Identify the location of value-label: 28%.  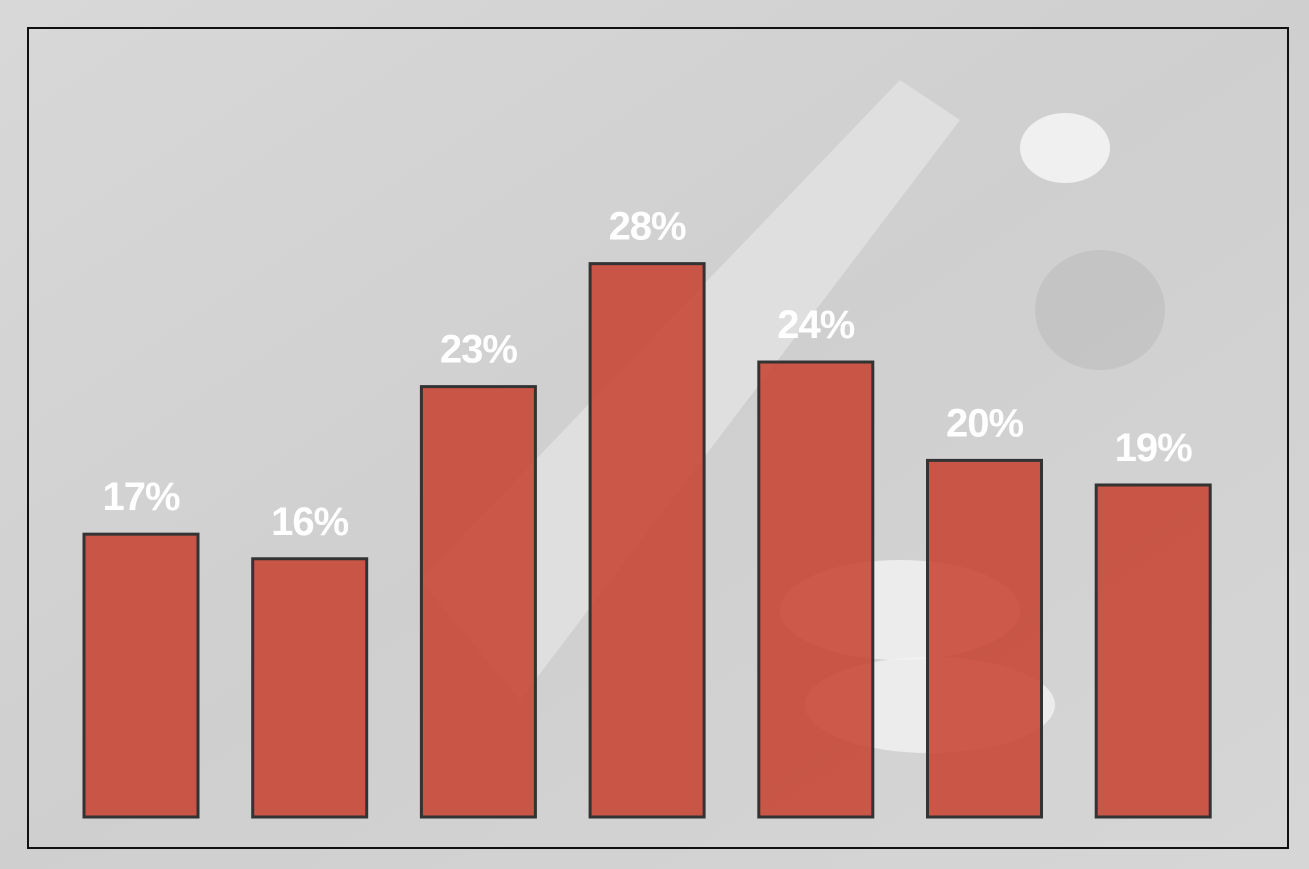
(647, 227).